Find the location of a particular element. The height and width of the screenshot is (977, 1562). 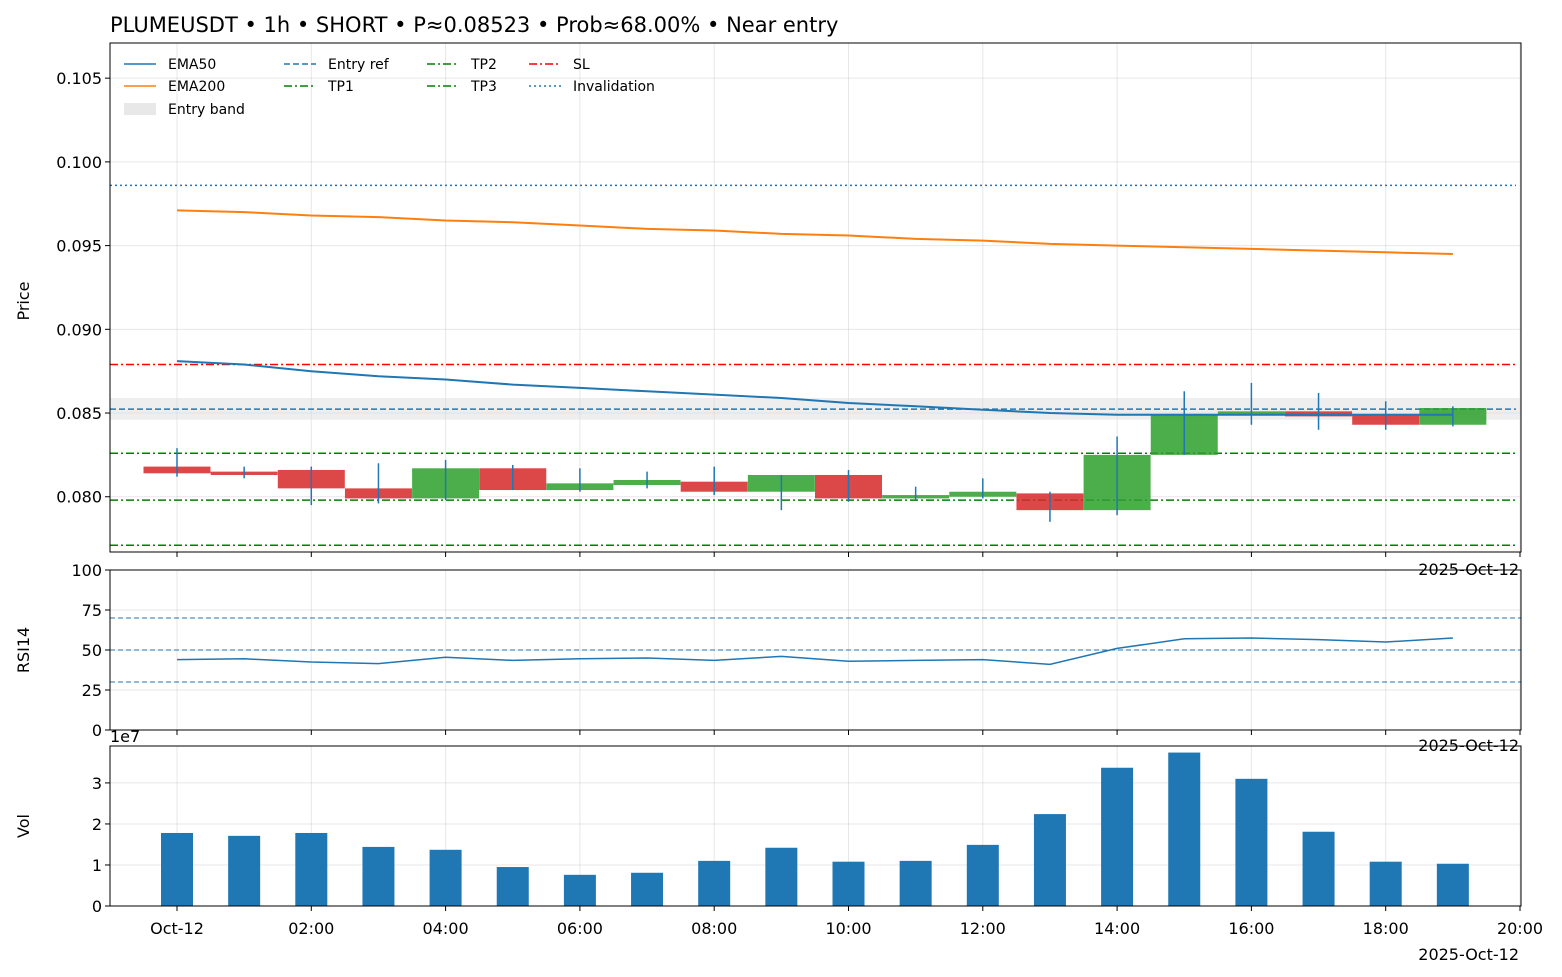

price-y-tick-label: 0.085 is located at coordinates (79, 413).